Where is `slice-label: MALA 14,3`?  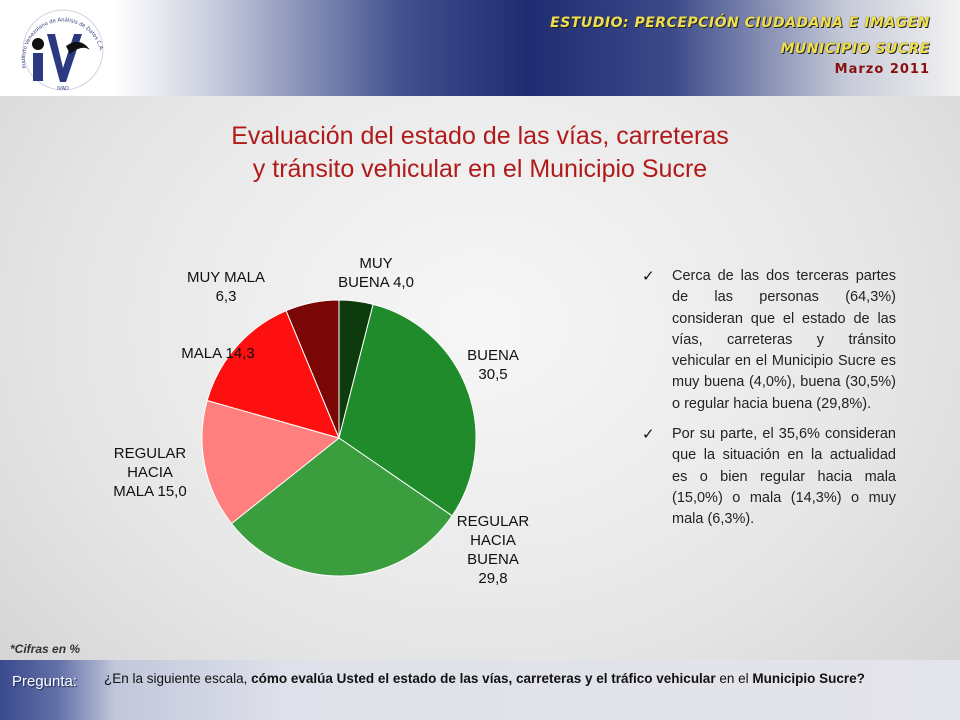 slice-label: MALA 14,3 is located at coordinates (217, 353).